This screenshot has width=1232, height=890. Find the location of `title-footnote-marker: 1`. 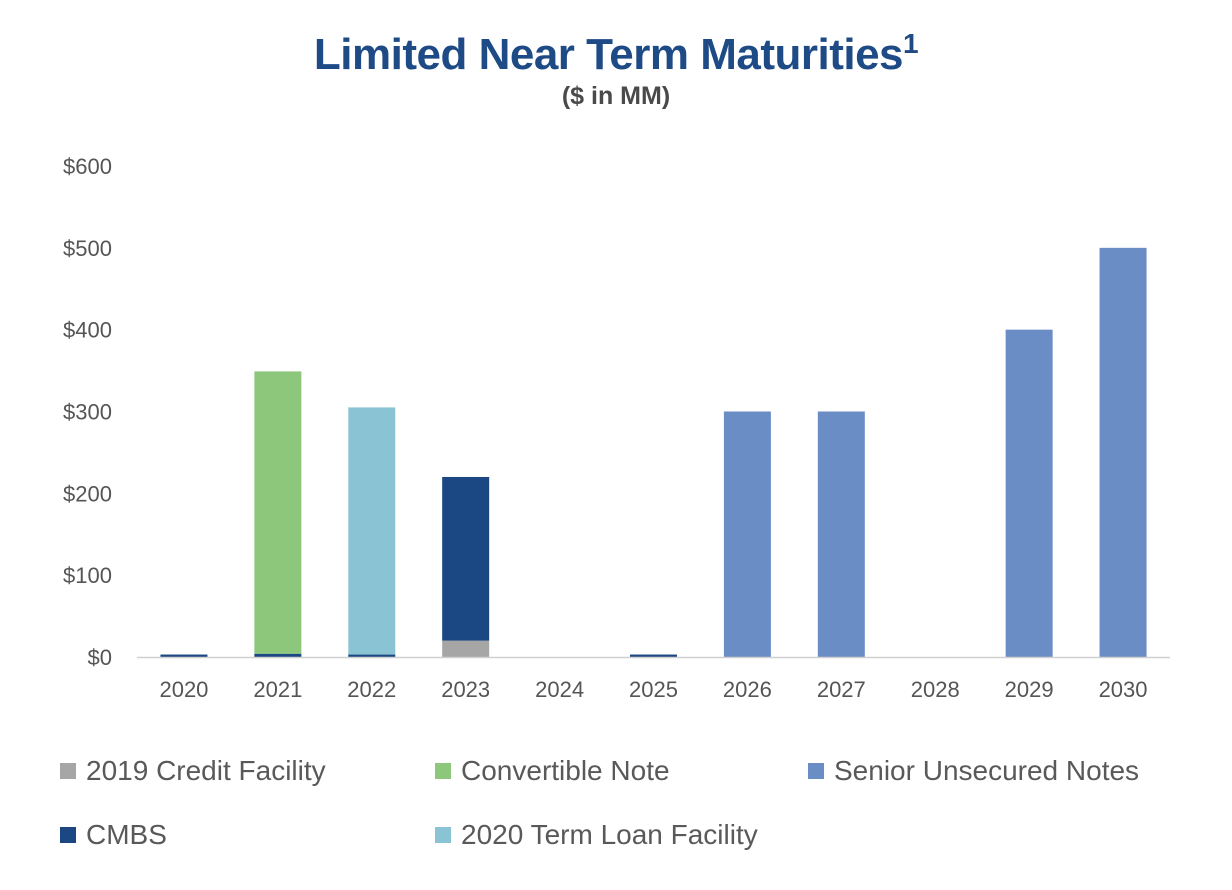

title-footnote-marker: 1 is located at coordinates (911, 43).